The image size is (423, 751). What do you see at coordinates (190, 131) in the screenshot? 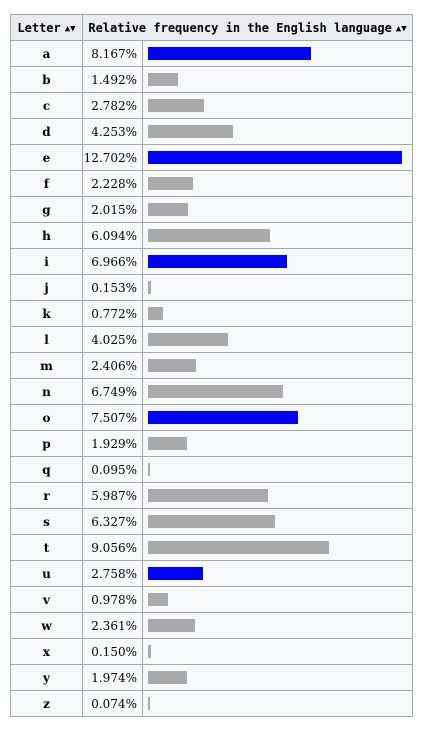
I see `frequency-bar-d` at bounding box center [190, 131].